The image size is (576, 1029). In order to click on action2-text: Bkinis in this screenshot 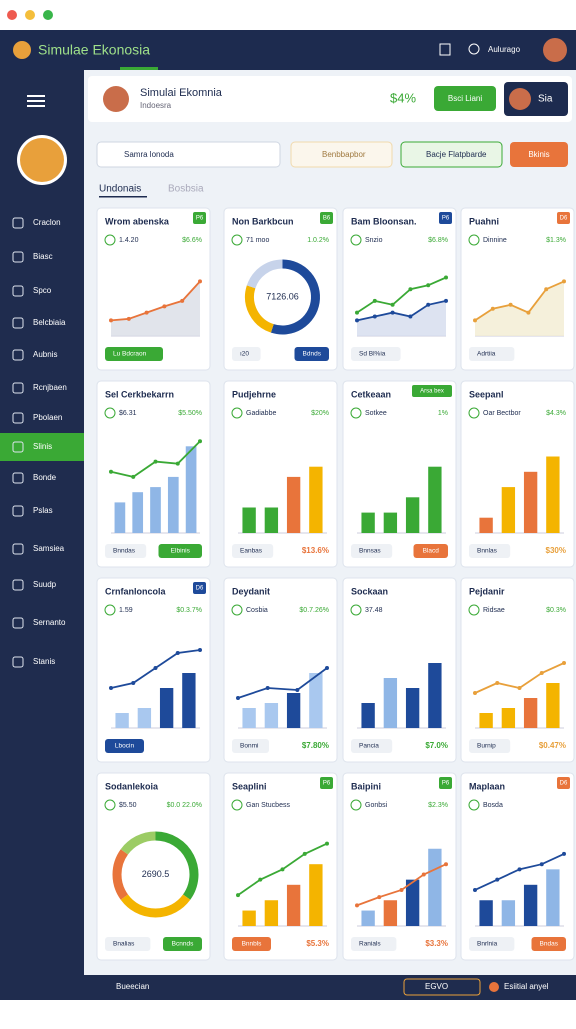, I will do `click(538, 154)`.